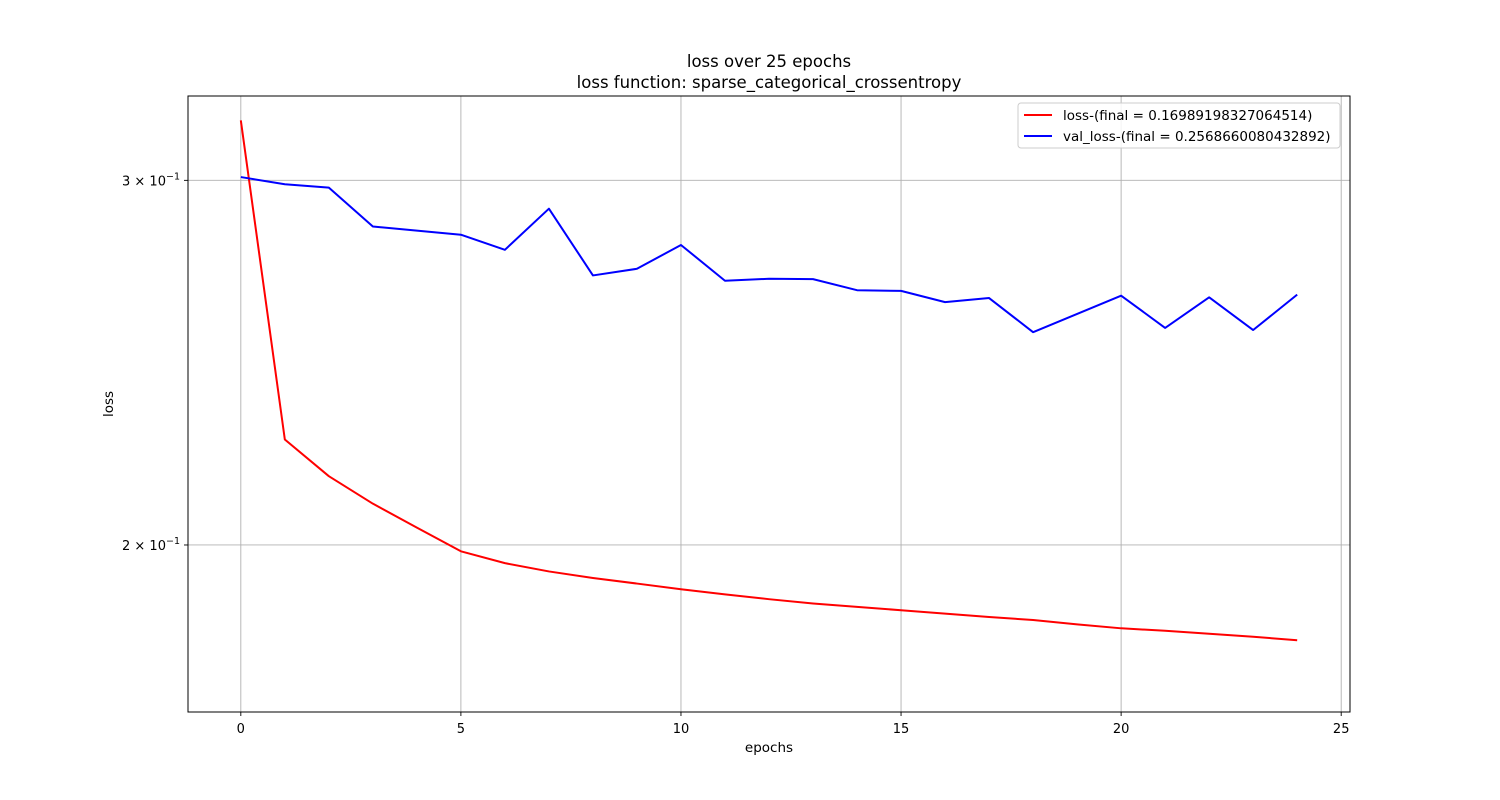  Describe the element at coordinates (109, 404) in the screenshot. I see `y-axis-label: loss` at that location.